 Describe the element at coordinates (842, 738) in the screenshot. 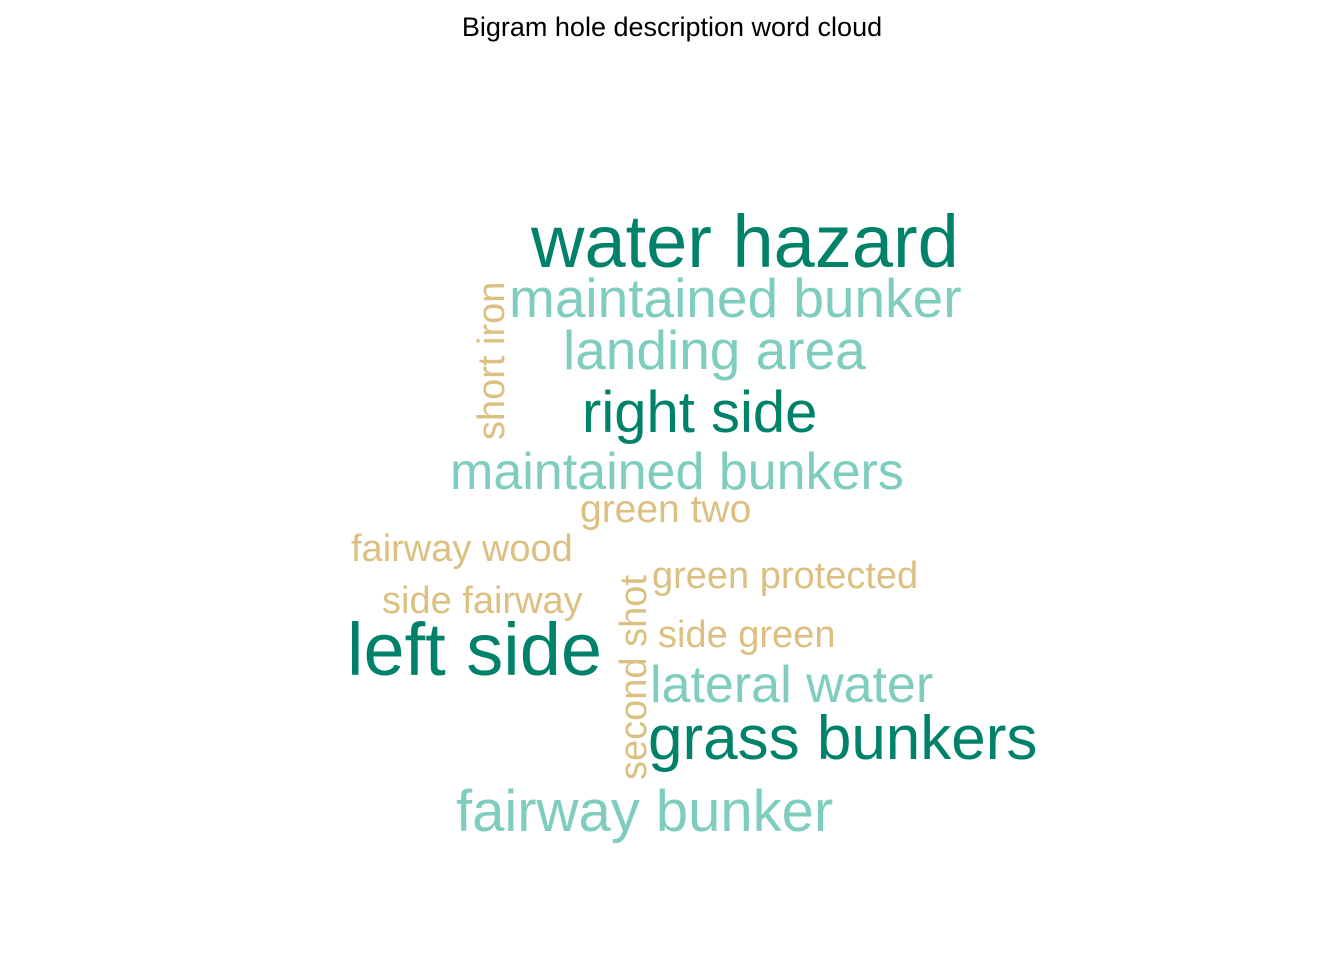

I see `word-grass-bunkers: grass bunkers` at that location.